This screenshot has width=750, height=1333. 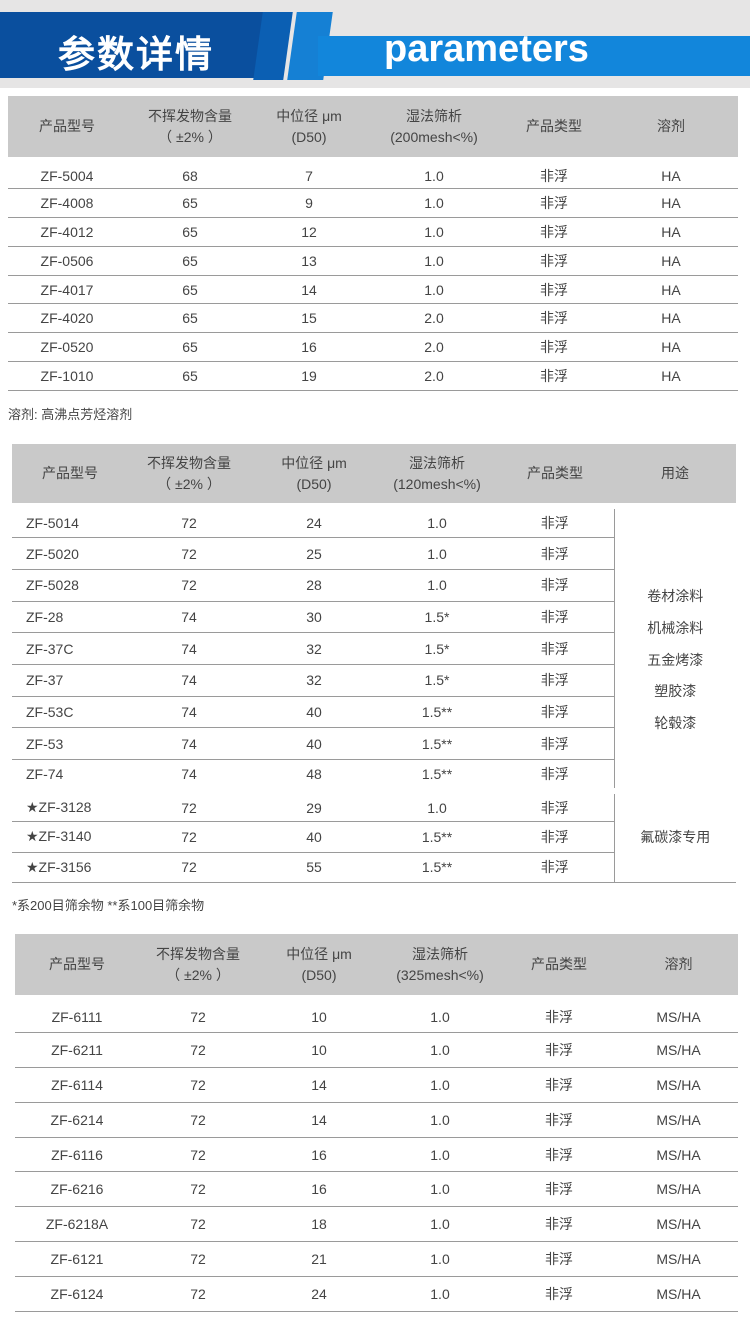 I want to click on usage-item: 塑胶漆, so click(x=675, y=691).